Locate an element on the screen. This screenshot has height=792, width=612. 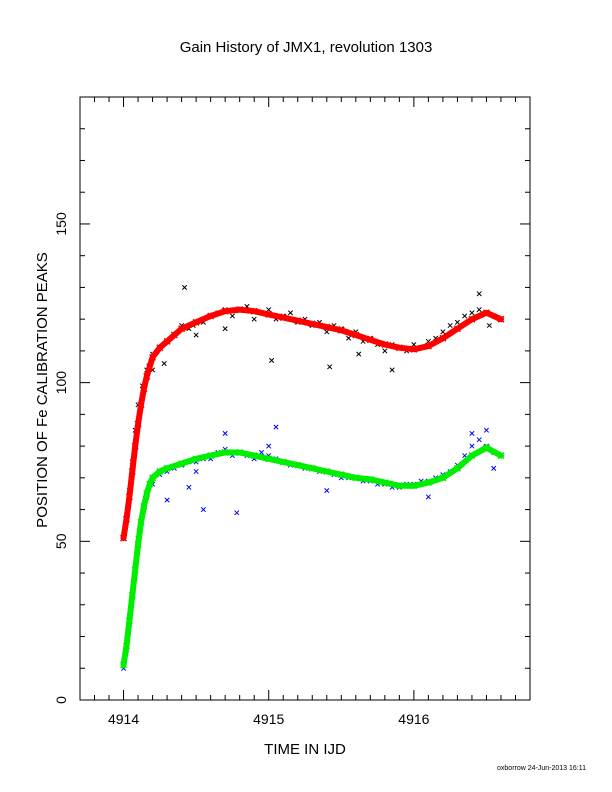
y-tick-labels: 0 50 100 150 is located at coordinates (61, 458).